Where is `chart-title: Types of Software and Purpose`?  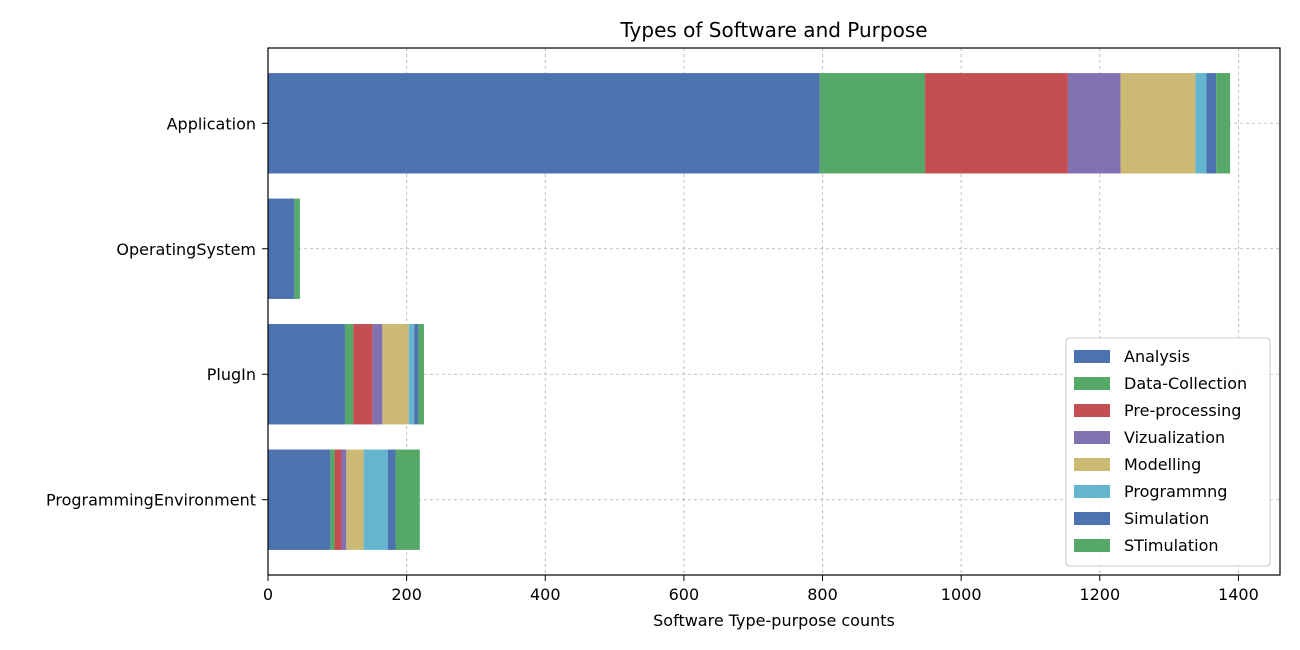 chart-title: Types of Software and Purpose is located at coordinates (773, 30).